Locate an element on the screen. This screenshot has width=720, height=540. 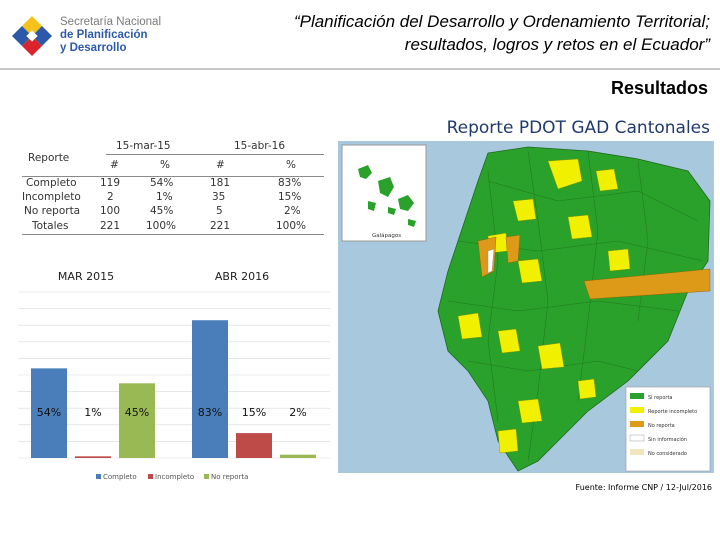
chart-data-label: 1% is located at coordinates (92, 412).